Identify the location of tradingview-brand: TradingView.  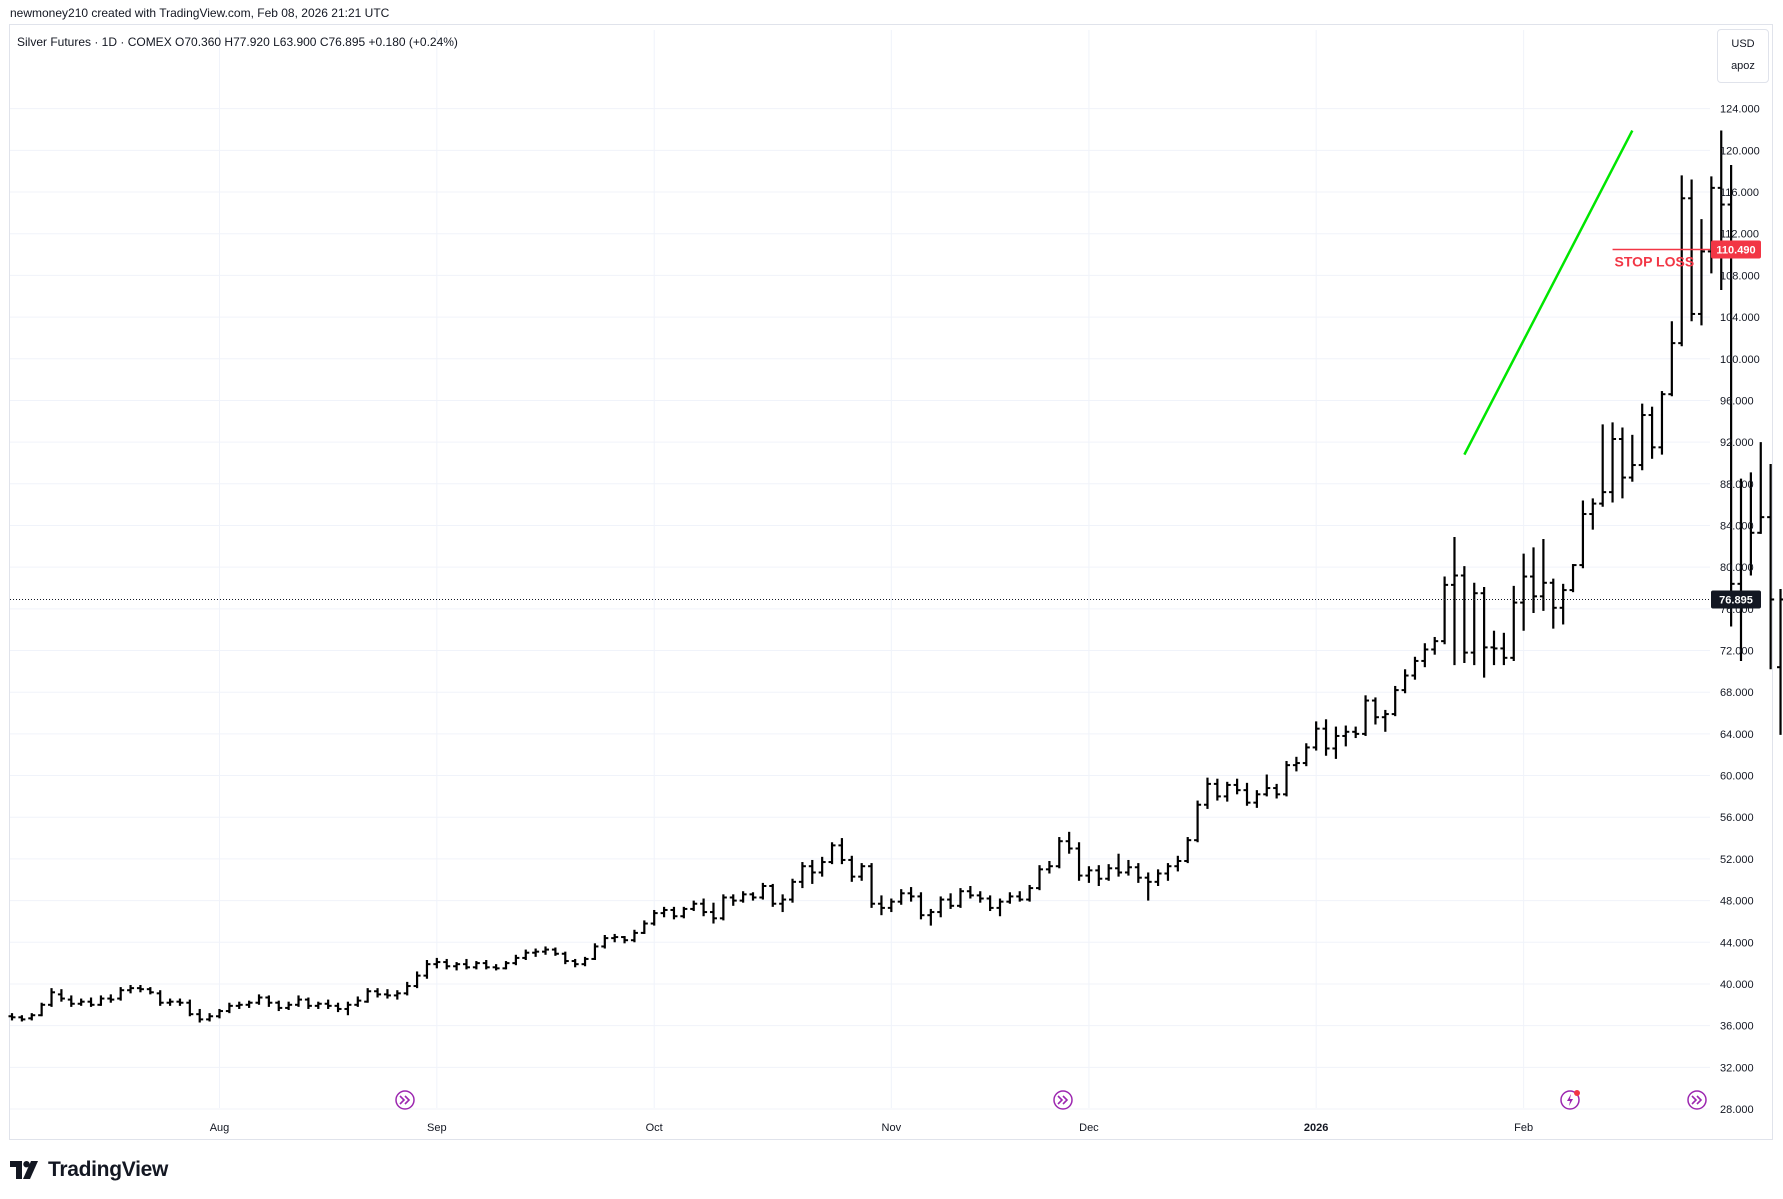
(89, 1170).